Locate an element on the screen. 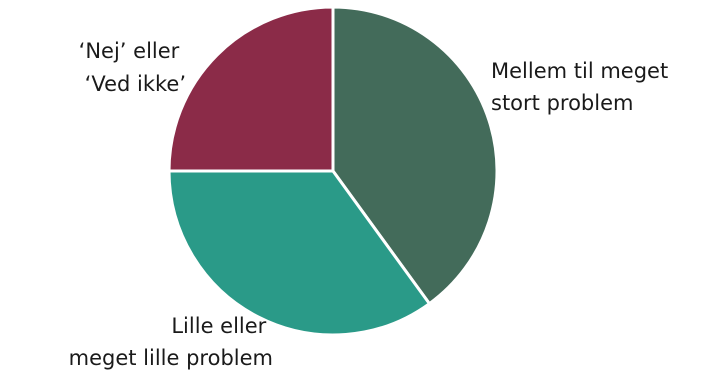 This screenshot has width=714, height=371. slice-label-1-line-0: Lille eller is located at coordinates (218, 326).